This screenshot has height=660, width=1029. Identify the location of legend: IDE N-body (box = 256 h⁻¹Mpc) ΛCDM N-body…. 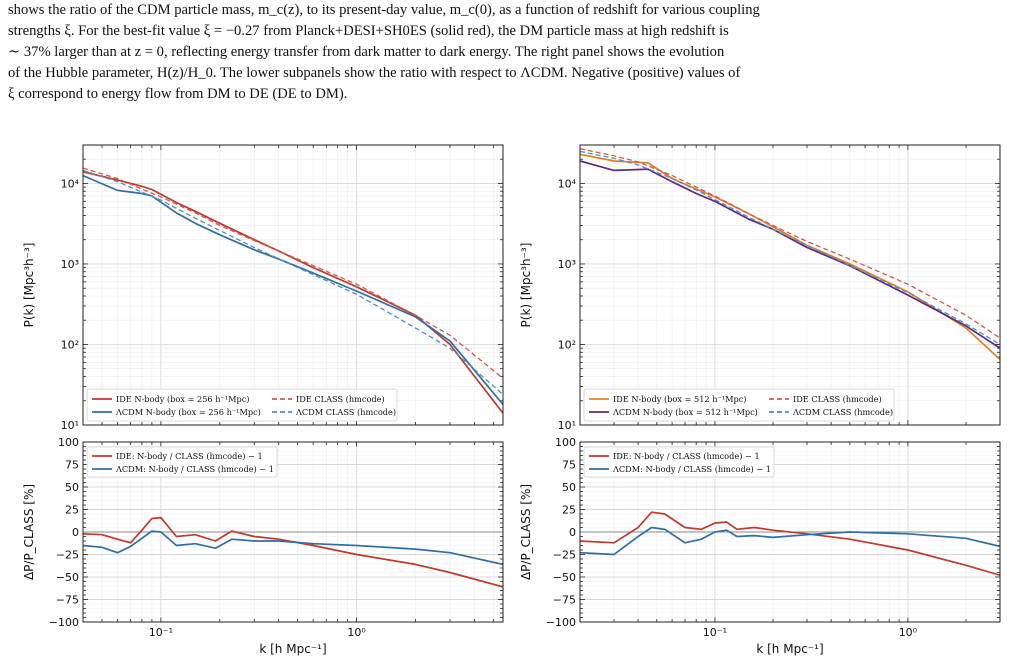
(242, 405).